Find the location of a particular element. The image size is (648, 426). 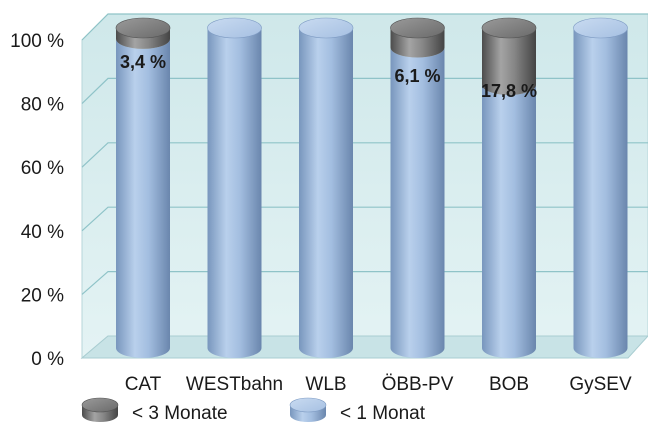

x-tick-label-cat: CAT is located at coordinates (143, 384).